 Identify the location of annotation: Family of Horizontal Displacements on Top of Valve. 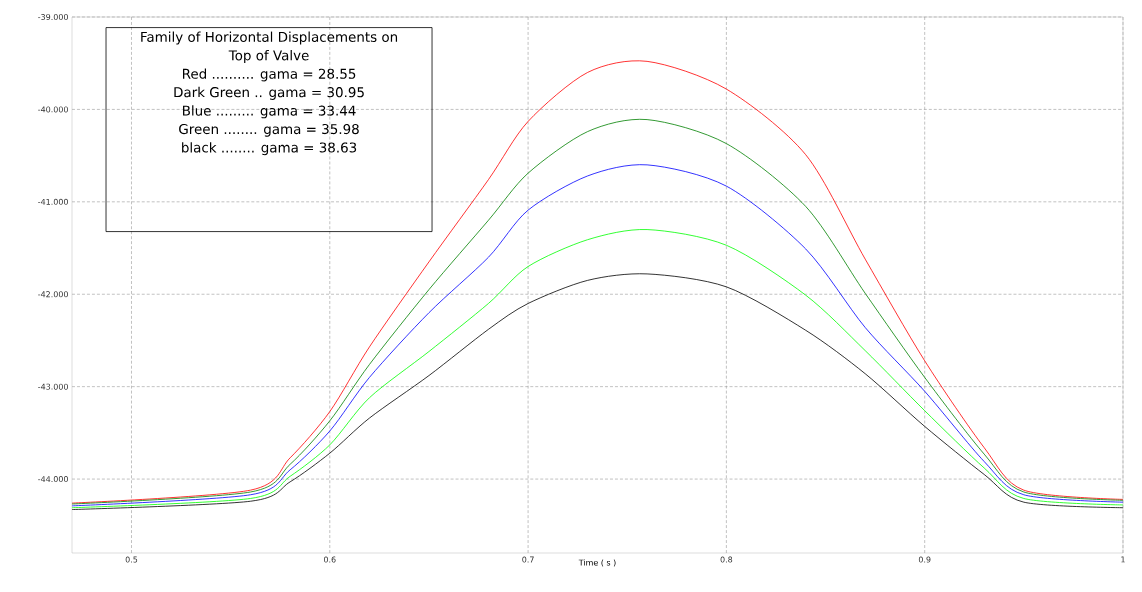
(269, 47).